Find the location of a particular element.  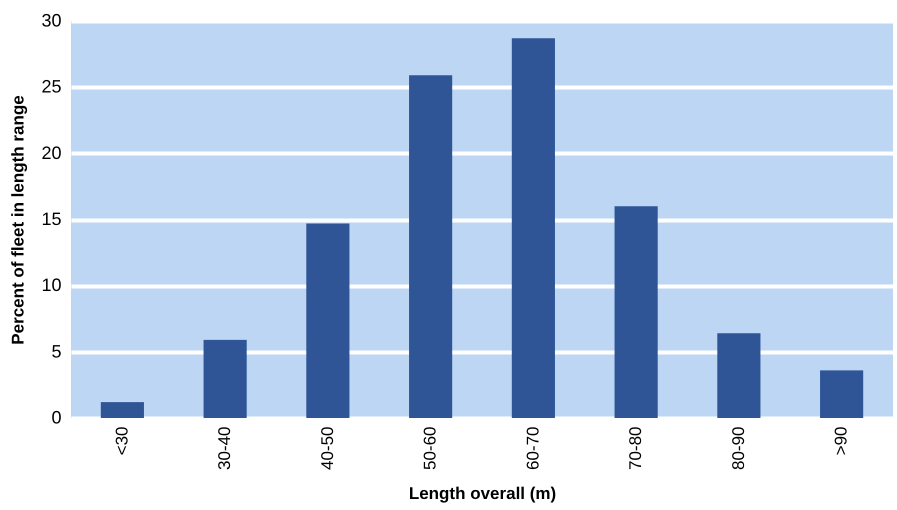

y-axis-title: Percent of fleet in length range is located at coordinates (18, 220).